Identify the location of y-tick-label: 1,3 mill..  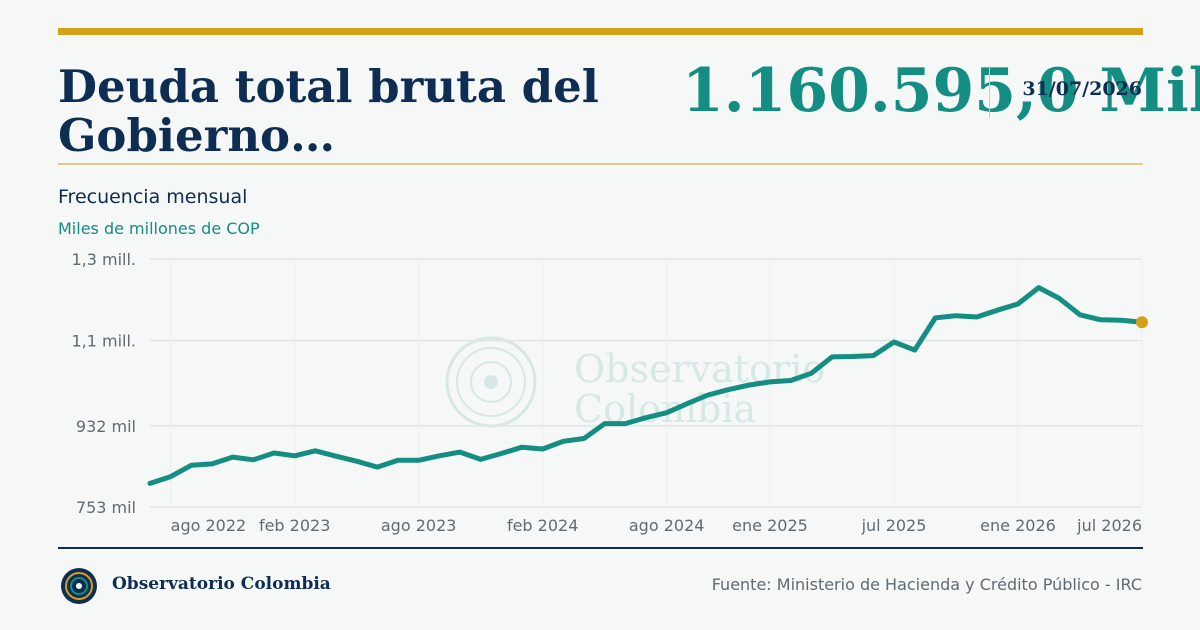
(103, 259).